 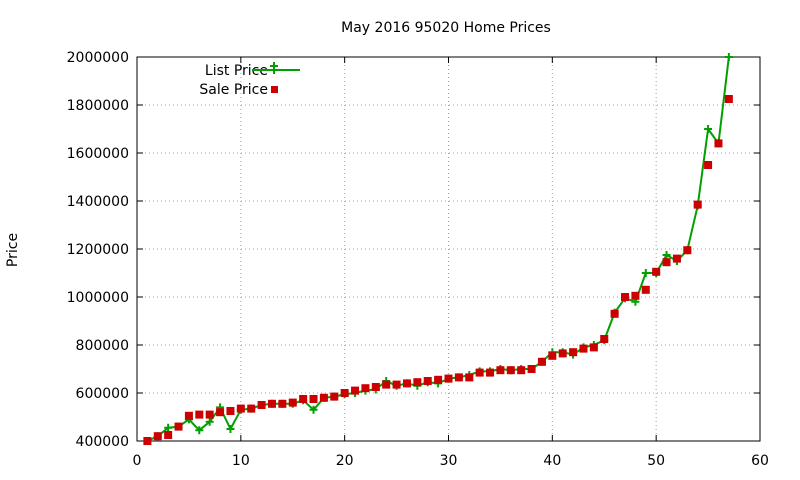 I want to click on legend: List Price Sale Price, so click(x=249, y=80).